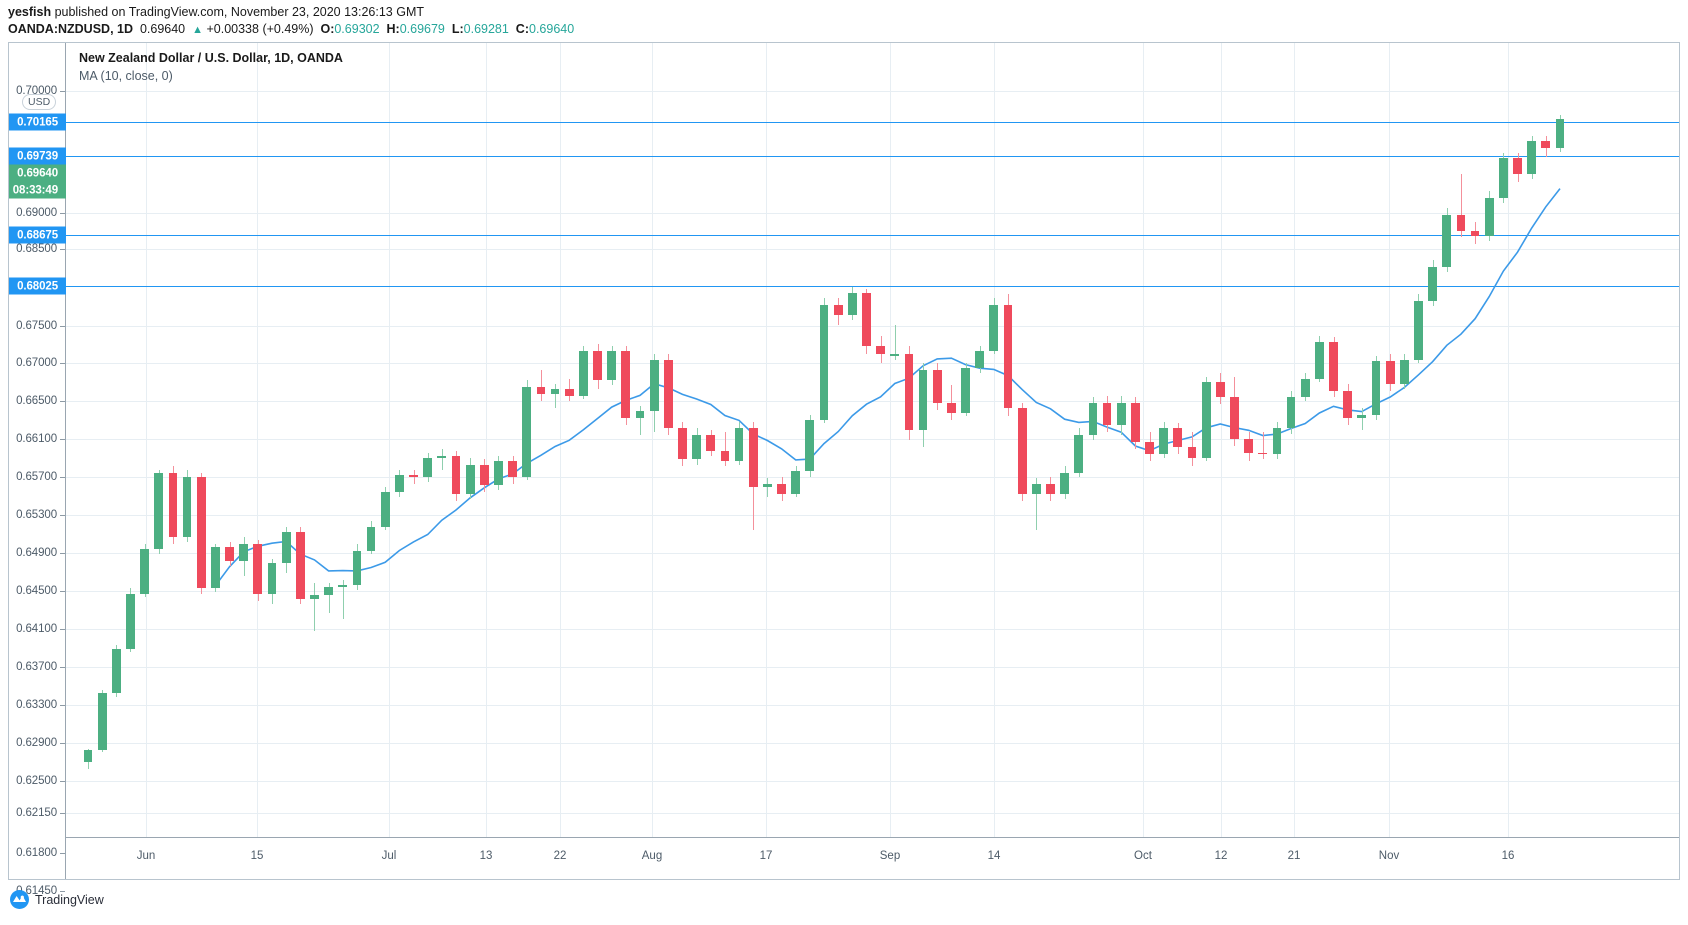 The height and width of the screenshot is (925, 1688). What do you see at coordinates (232, 29) in the screenshot?
I see `change-absolute: +0.00338` at bounding box center [232, 29].